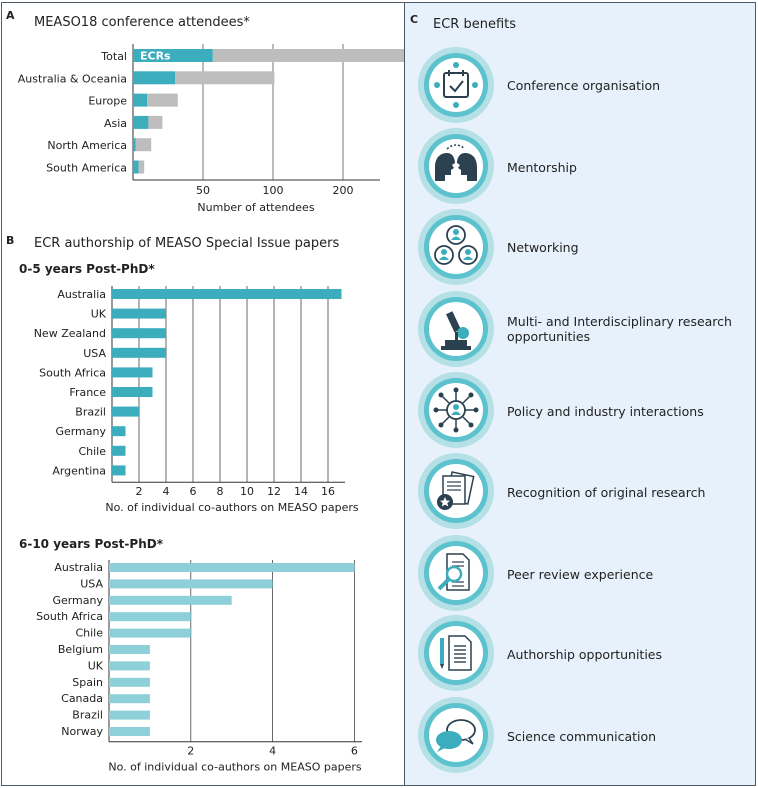 This screenshot has height=788, width=758. Describe the element at coordinates (82, 698) in the screenshot. I see `category-label: Canada` at that location.